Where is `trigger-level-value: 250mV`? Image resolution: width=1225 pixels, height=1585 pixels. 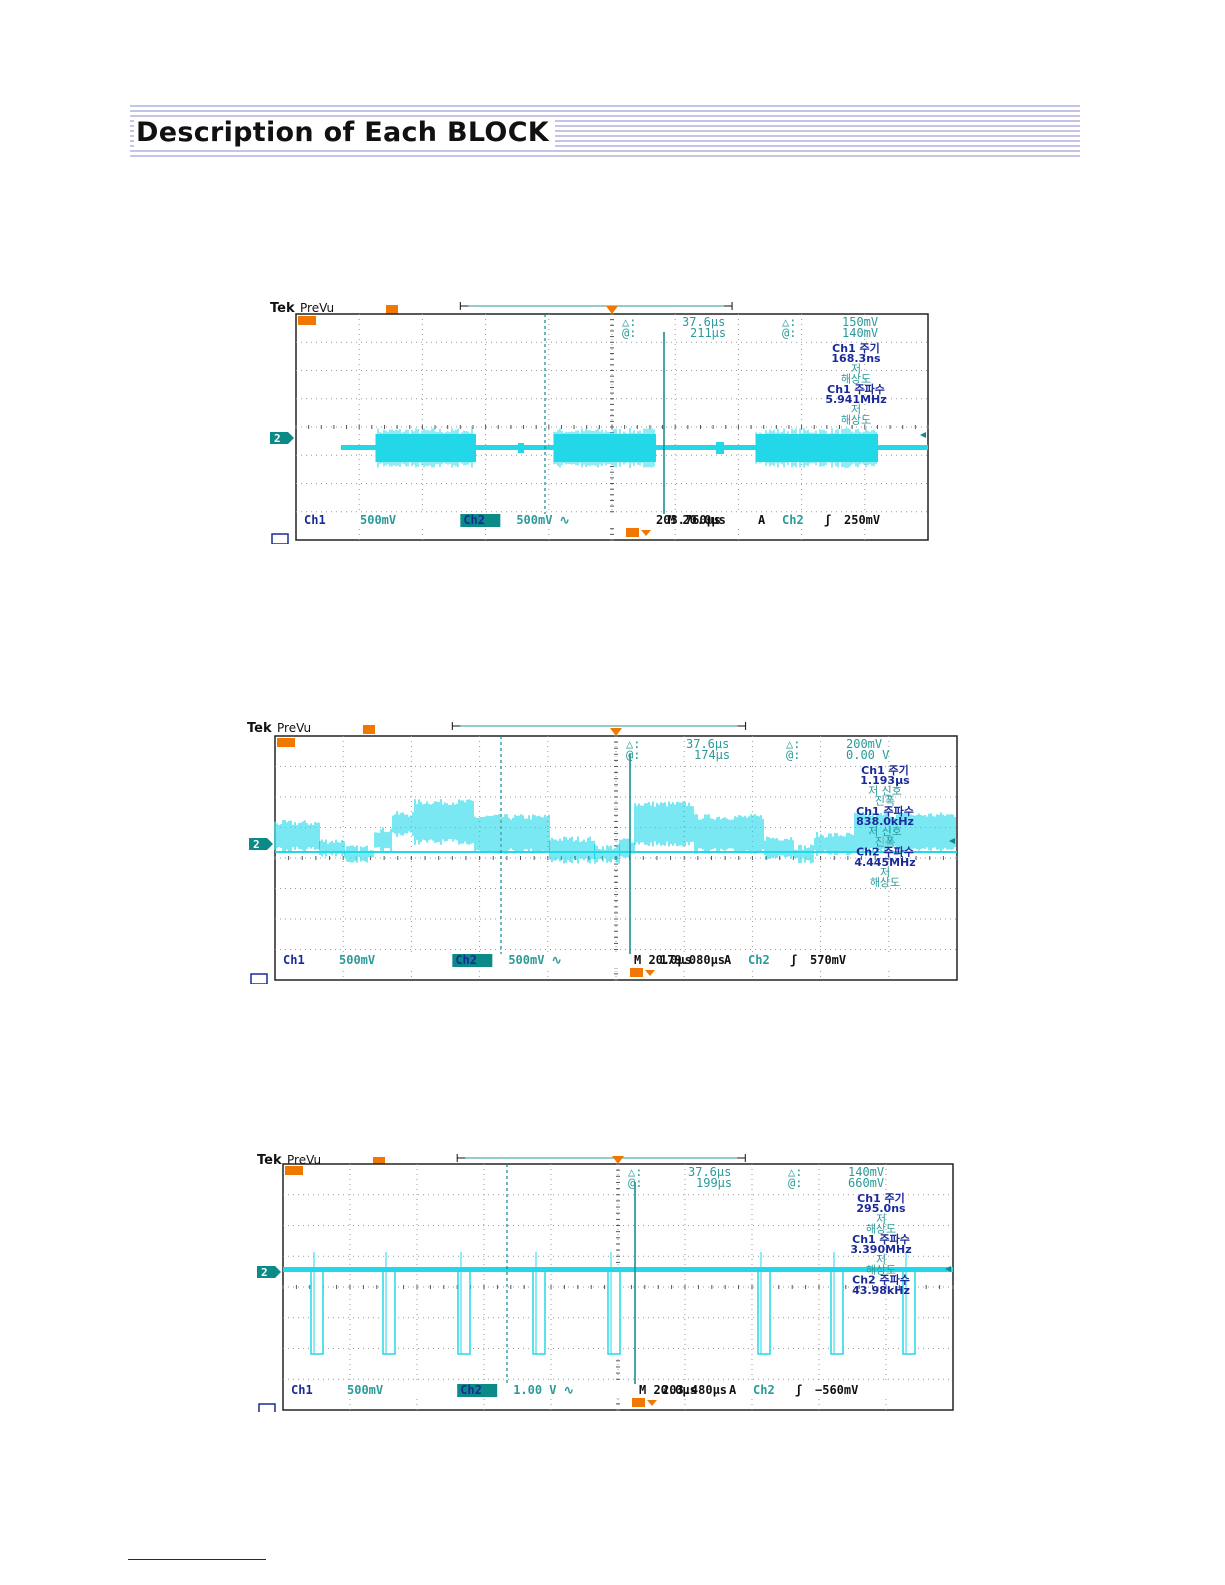 trigger-level-value: 250mV is located at coordinates (862, 520).